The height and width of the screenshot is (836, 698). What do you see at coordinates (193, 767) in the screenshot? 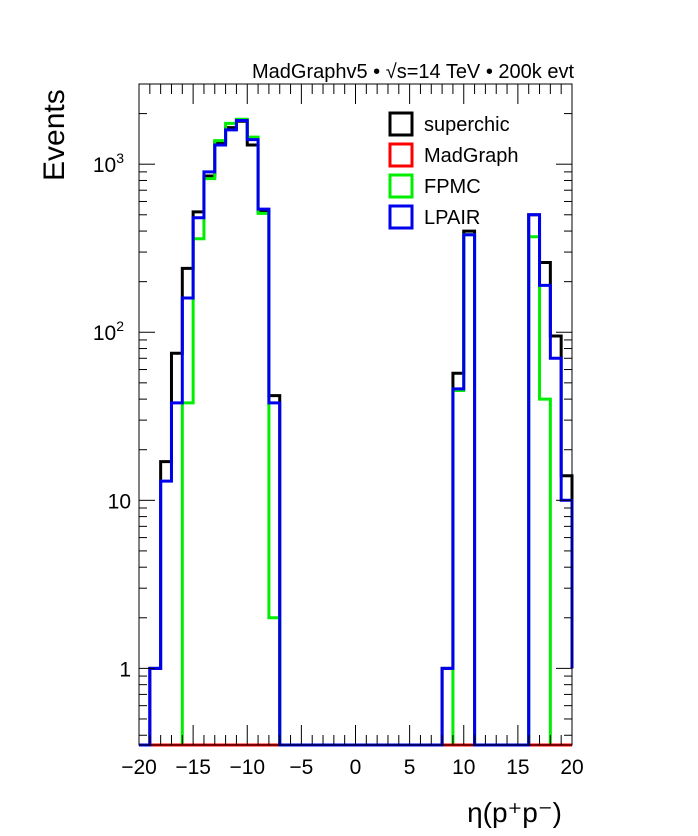
I see `x-tick-label: −15` at bounding box center [193, 767].